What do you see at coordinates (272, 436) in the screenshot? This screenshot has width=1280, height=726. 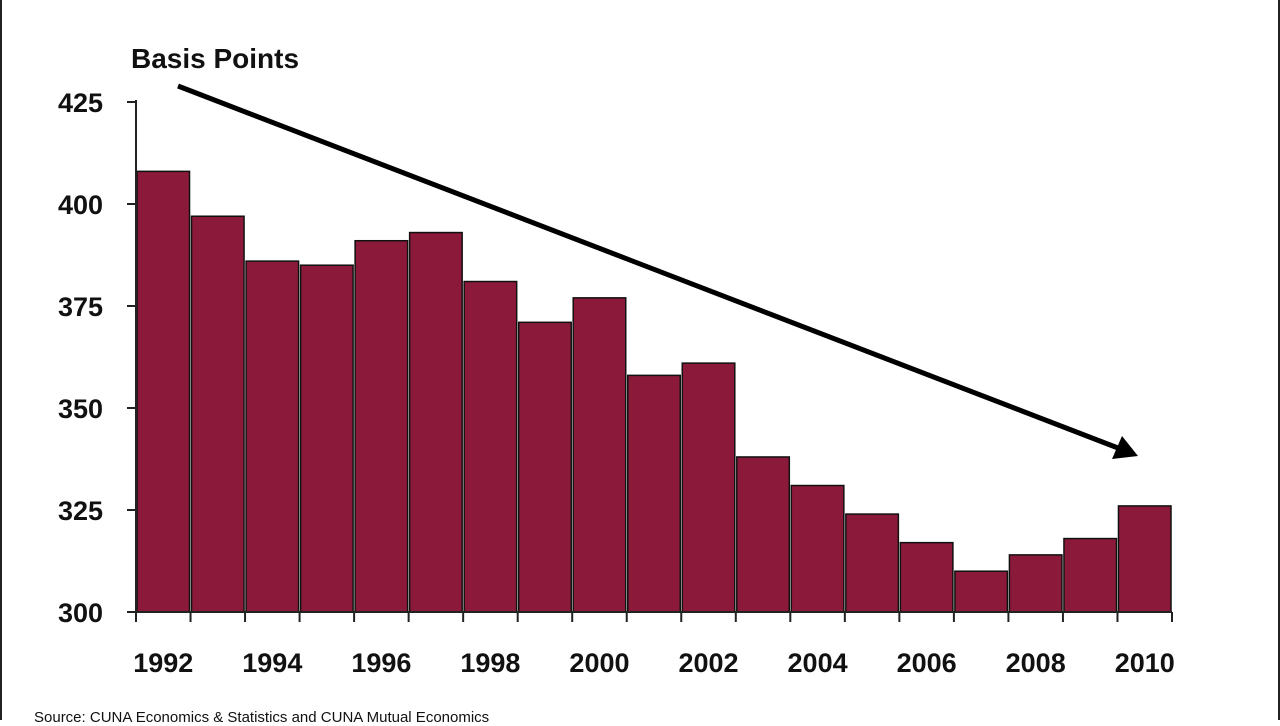 I see `bar-1994` at bounding box center [272, 436].